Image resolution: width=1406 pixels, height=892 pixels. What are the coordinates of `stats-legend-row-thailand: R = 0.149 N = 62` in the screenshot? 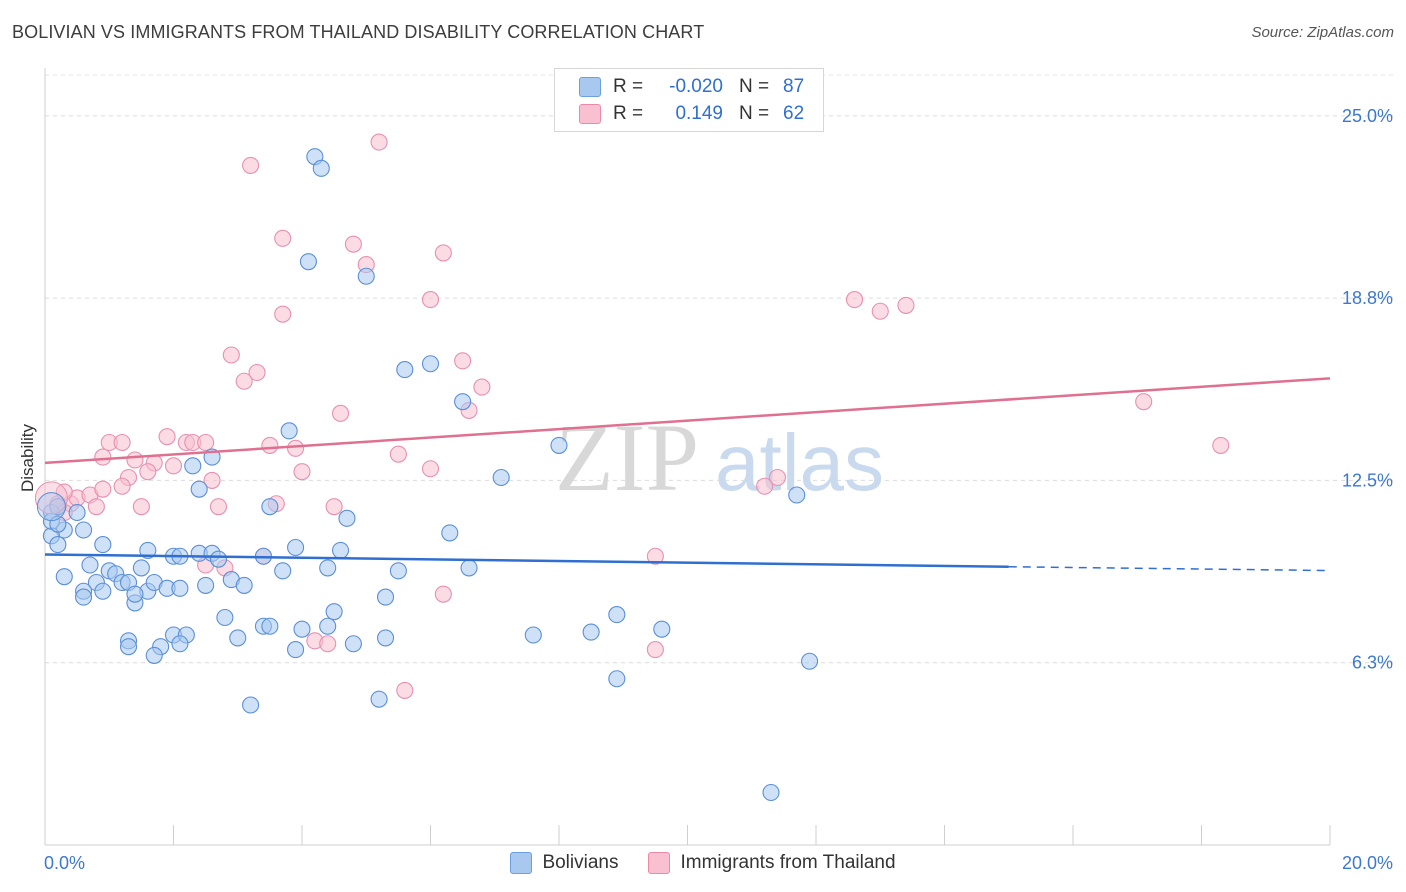 It's located at (691, 114).